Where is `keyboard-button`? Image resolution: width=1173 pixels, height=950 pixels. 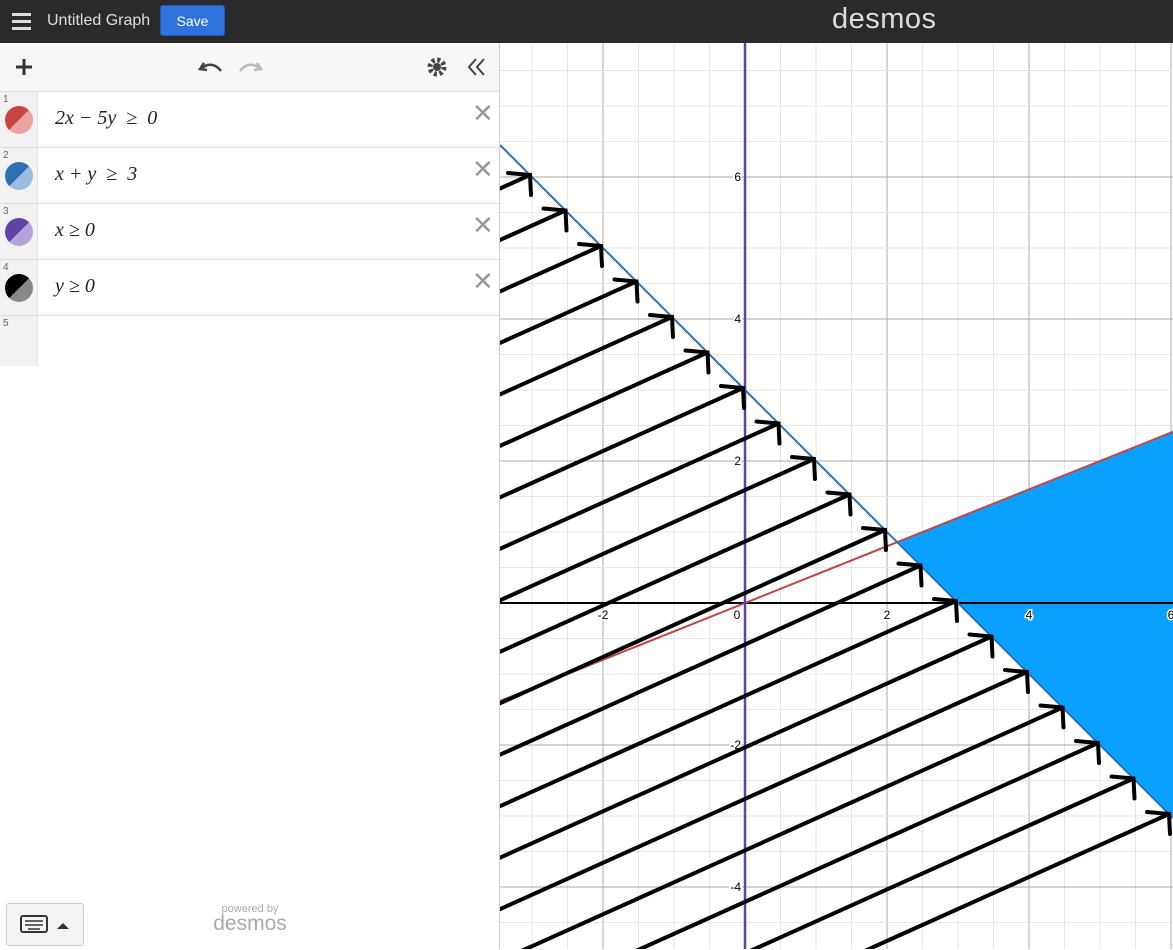 keyboard-button is located at coordinates (45, 924).